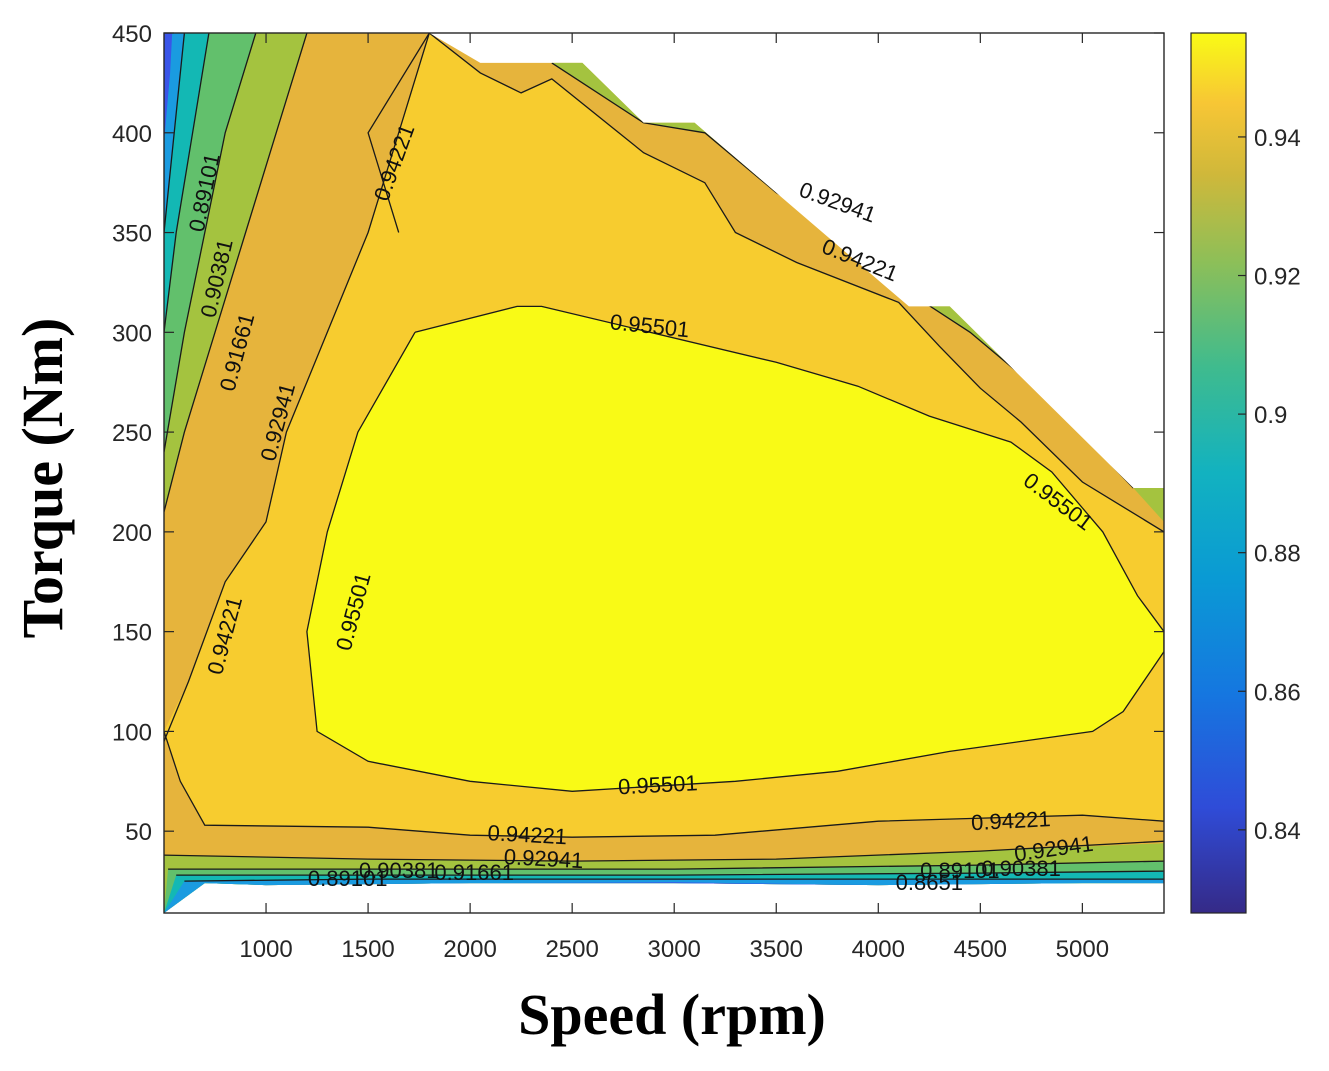 The image size is (1329, 1071). What do you see at coordinates (469, 949) in the screenshot?
I see `x-tick-label-2000: 2000` at bounding box center [469, 949].